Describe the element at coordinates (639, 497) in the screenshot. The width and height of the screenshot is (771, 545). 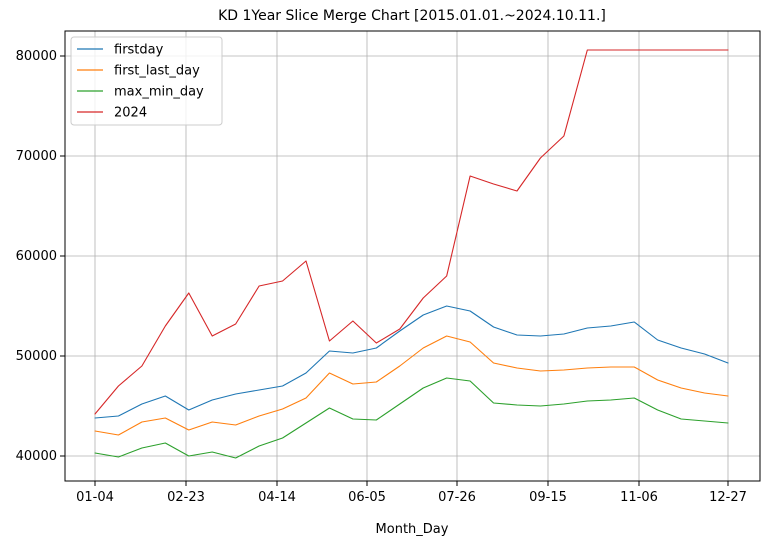
I see `x-tick-label: 11-06` at that location.